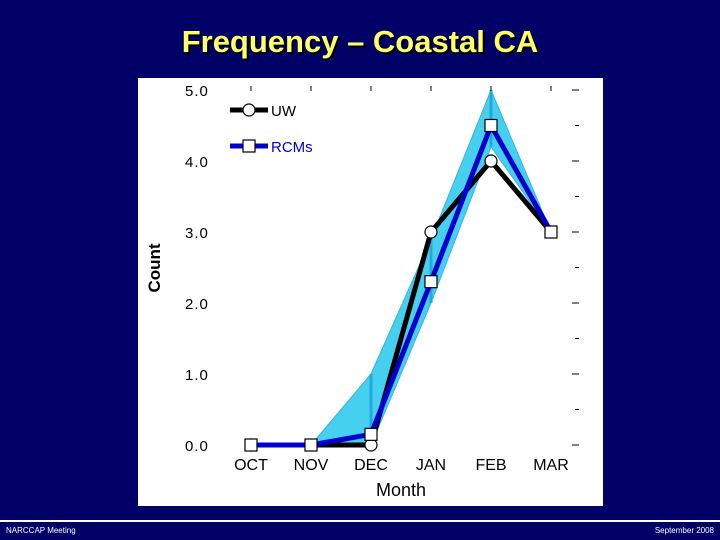 The image size is (720, 540). Describe the element at coordinates (249, 146) in the screenshot. I see `legend-marker-square` at that location.